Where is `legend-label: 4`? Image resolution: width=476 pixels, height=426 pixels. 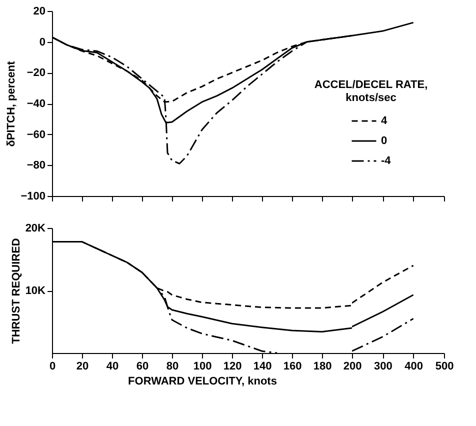 legend-label: 4 is located at coordinates (384, 121).